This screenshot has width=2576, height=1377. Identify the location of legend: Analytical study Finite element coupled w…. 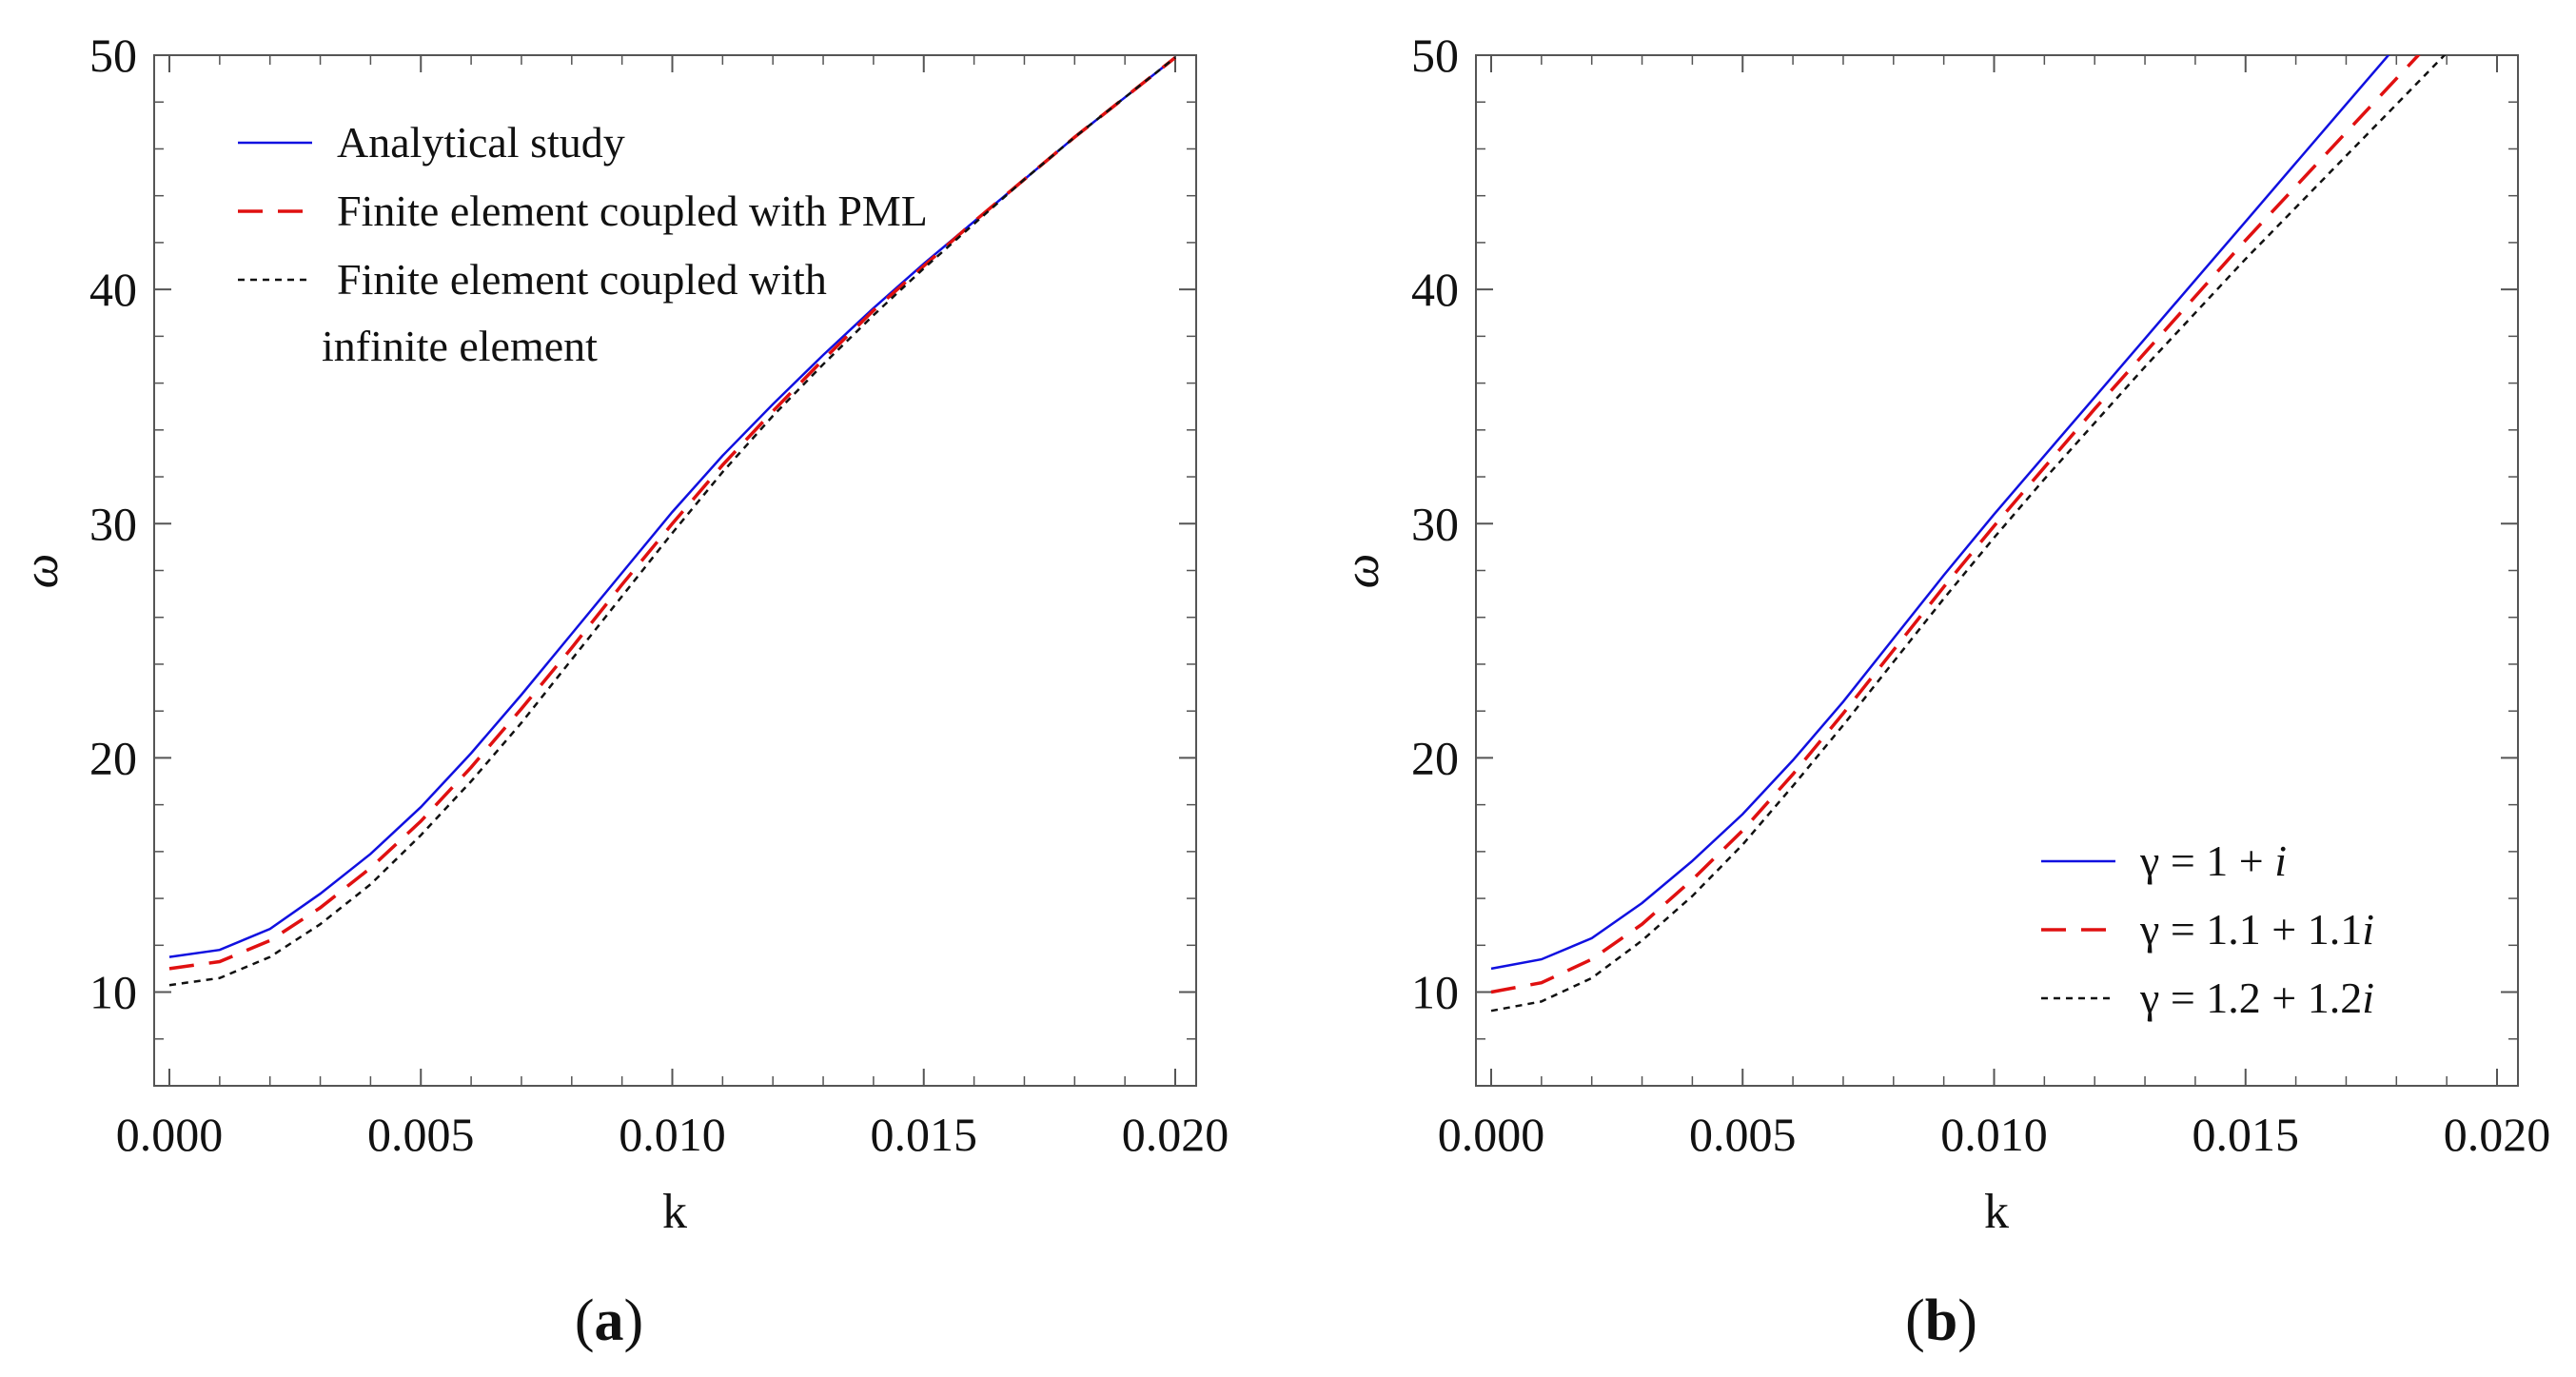
(583, 244).